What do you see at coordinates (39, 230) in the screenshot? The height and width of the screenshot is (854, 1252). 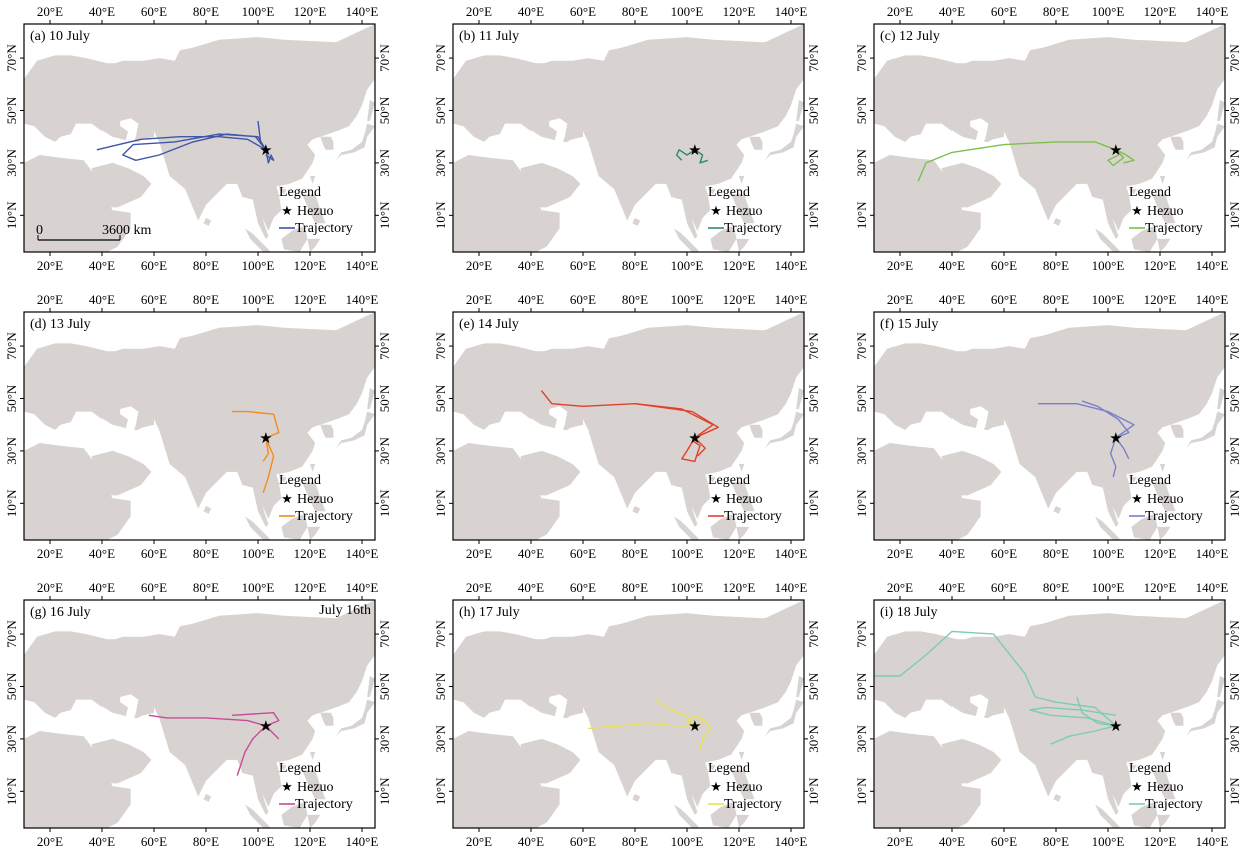 I see `scale-start-label: 0` at bounding box center [39, 230].